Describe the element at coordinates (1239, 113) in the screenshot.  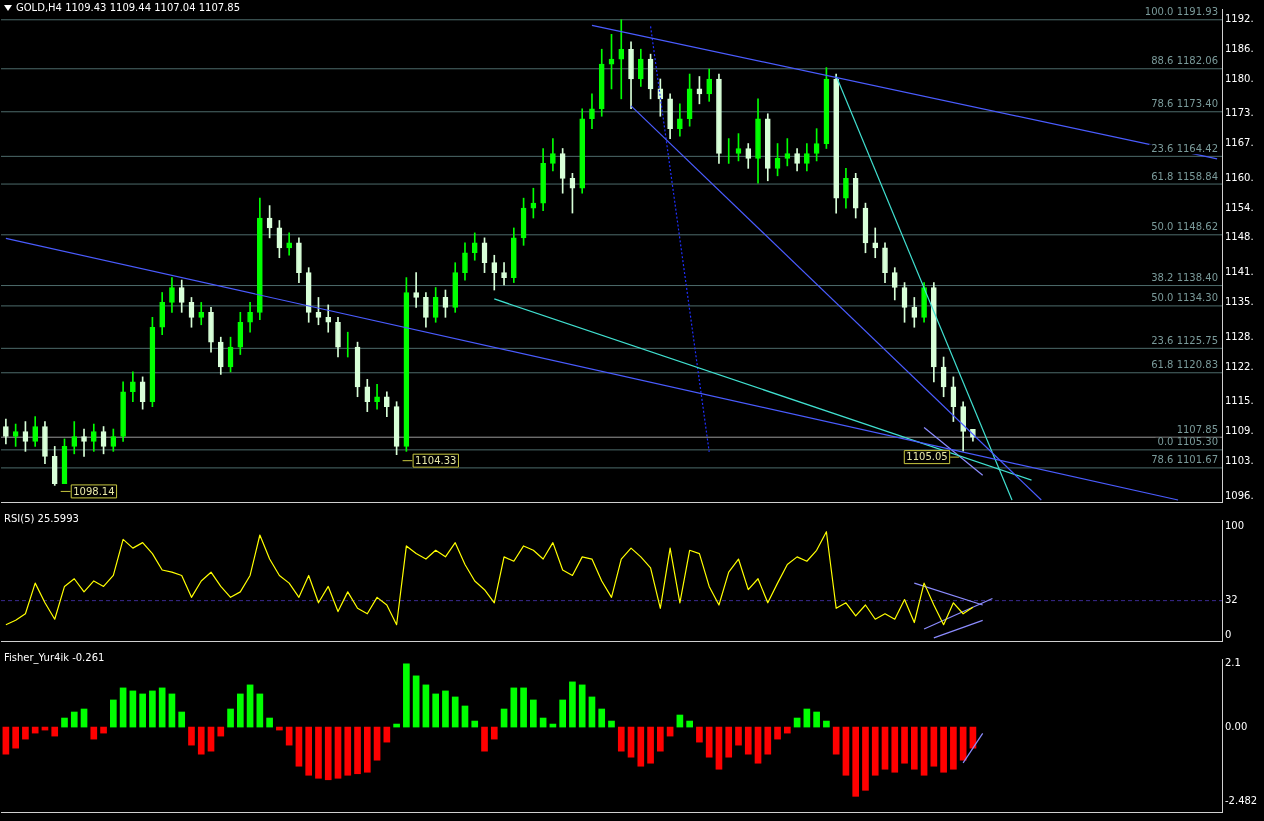
I see `y-tick-label: 1173.` at that location.